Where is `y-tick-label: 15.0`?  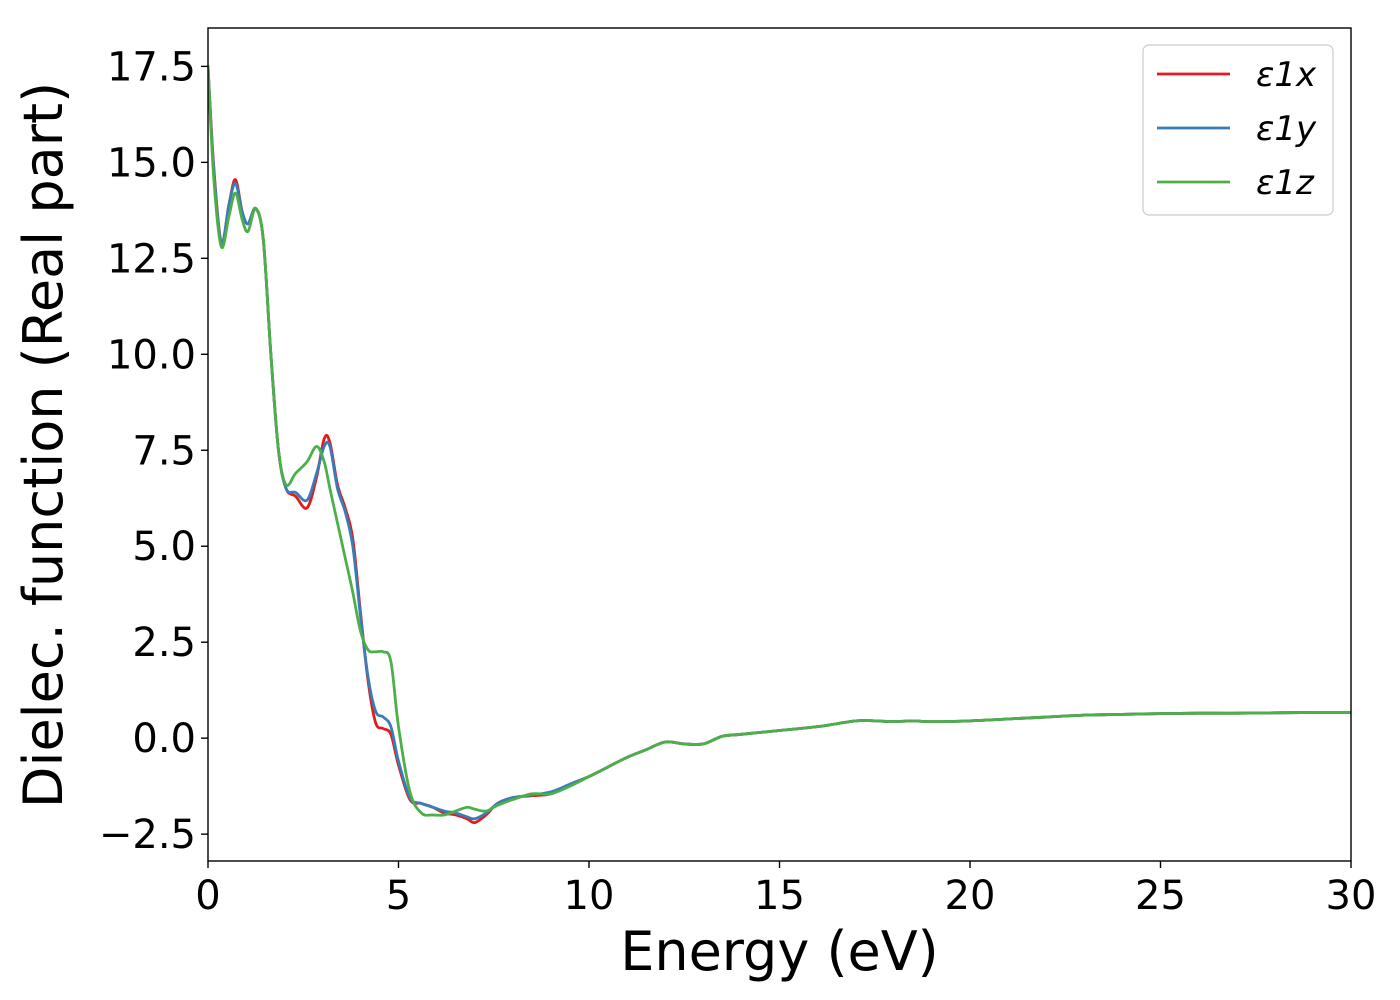 y-tick-label: 15.0 is located at coordinates (151, 163).